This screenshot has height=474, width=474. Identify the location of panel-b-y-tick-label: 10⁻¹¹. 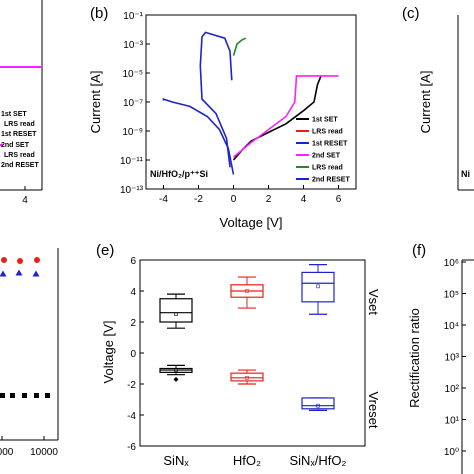
(132, 161).